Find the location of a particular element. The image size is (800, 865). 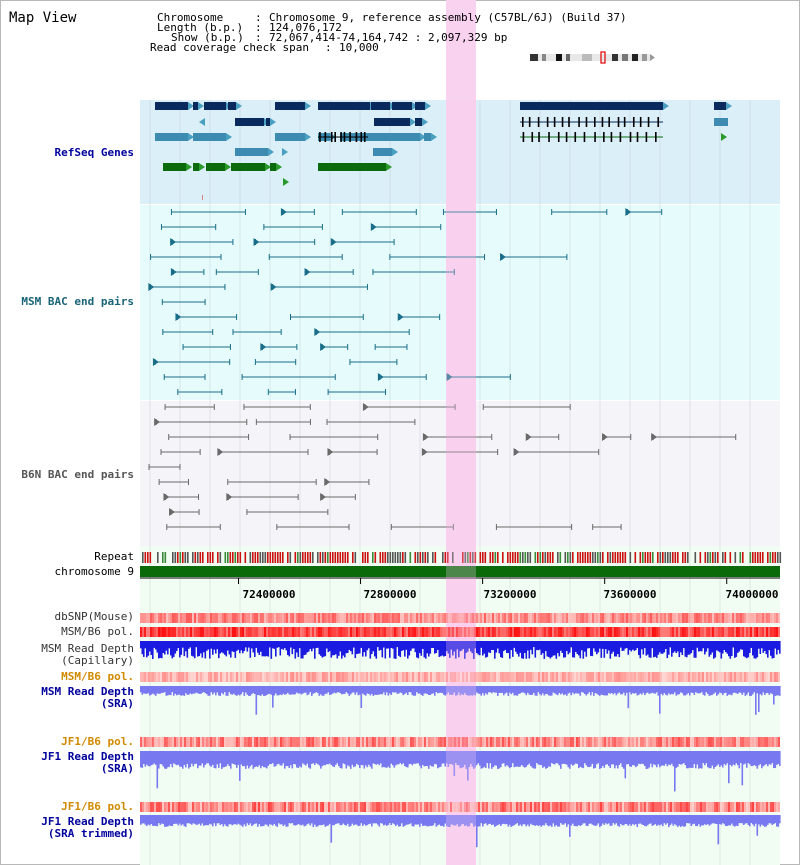

track-label-dbsnp: dbSNP(Mouse) is located at coordinates (94, 616).